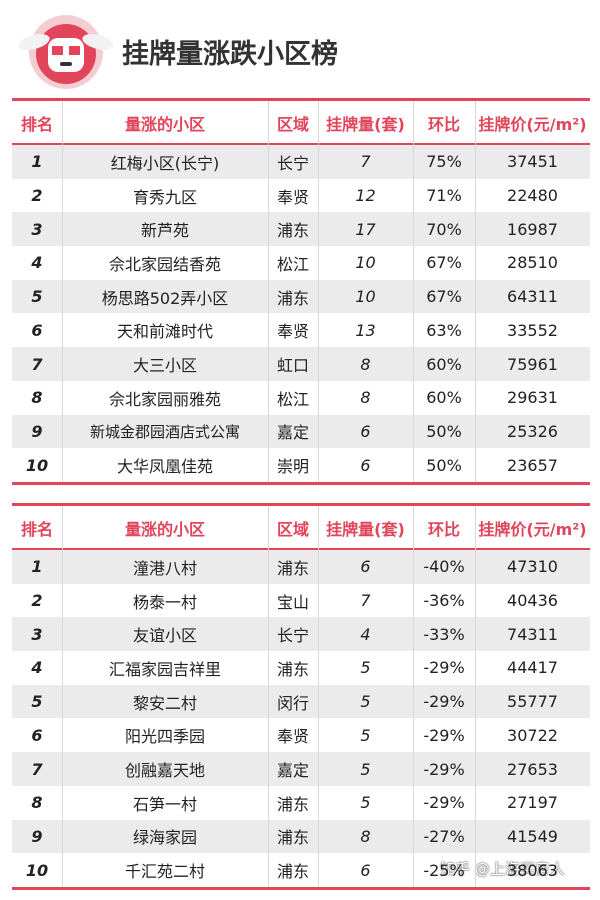 The image size is (600, 900). Describe the element at coordinates (164, 431) in the screenshot. I see `table-cell: 新城金郡园酒店式公寓` at that location.